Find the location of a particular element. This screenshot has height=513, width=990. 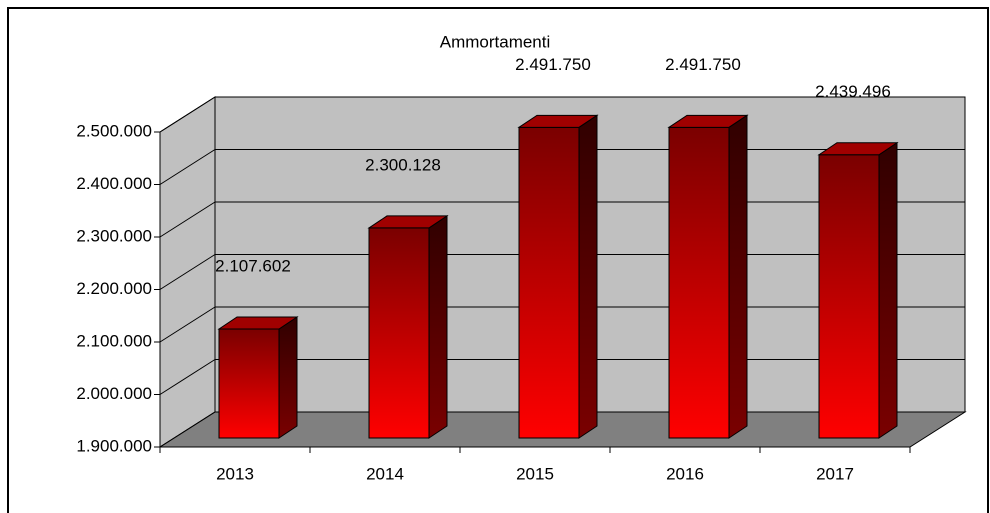

y-tick-label: 2.500.000 is located at coordinates (114, 130).